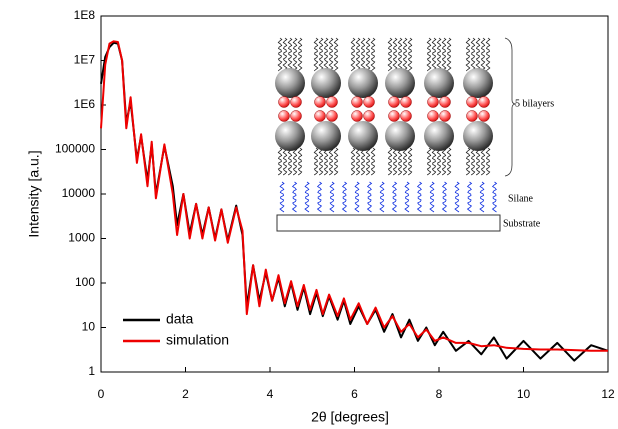  What do you see at coordinates (85, 282) in the screenshot?
I see `y-tick-label: 100` at bounding box center [85, 282].